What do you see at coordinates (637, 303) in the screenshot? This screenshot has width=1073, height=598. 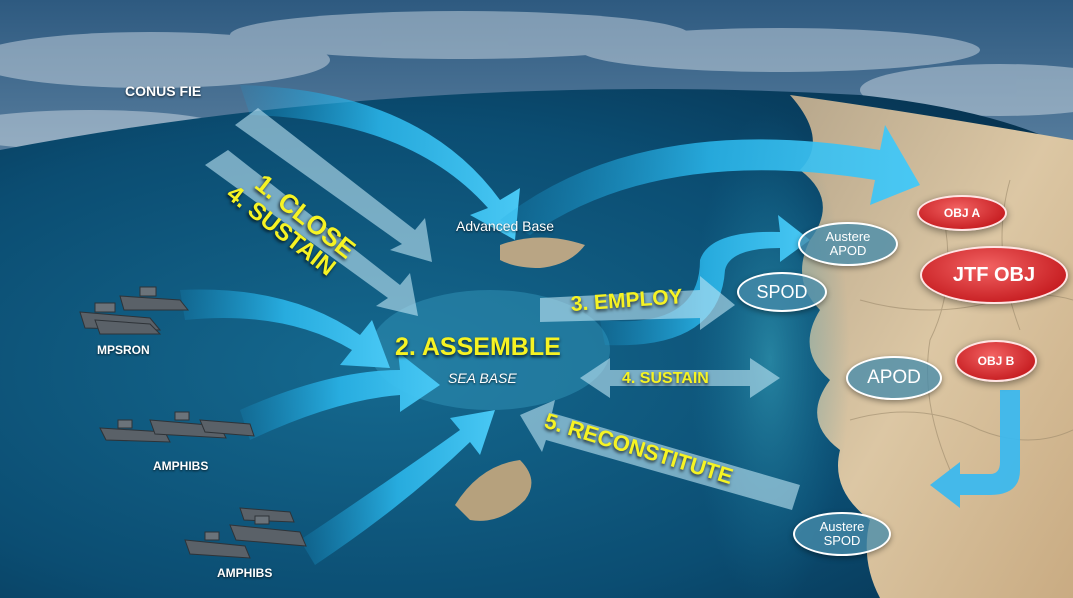 I see `arrow-employ` at bounding box center [637, 303].